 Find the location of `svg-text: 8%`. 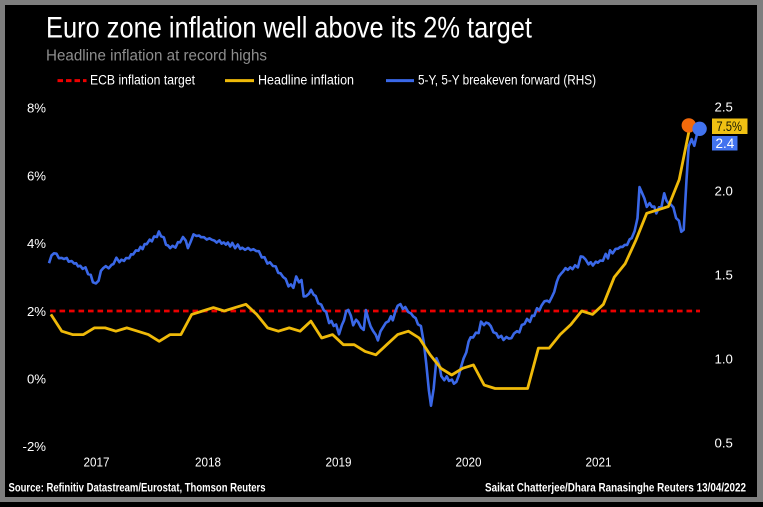

svg-text: 8% is located at coordinates (36, 108).